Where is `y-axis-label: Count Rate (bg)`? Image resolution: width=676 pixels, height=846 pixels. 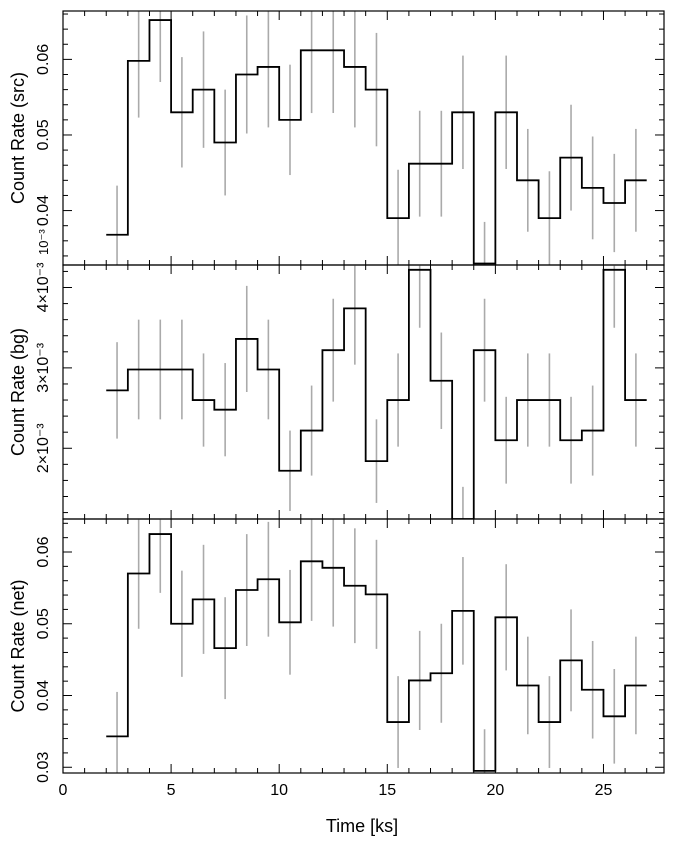 y-axis-label: Count Rate (bg) is located at coordinates (18, 392).